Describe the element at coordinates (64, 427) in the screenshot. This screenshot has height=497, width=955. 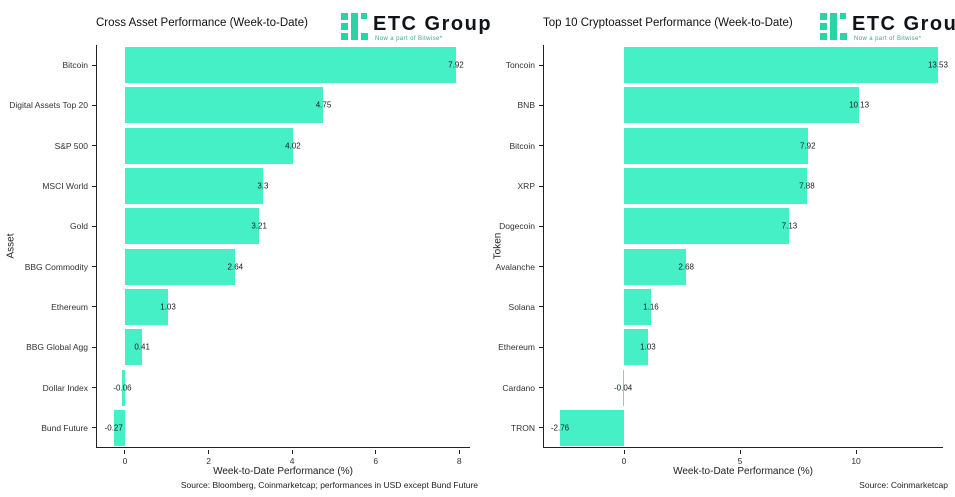
I see `y-axis-category-label: Bund Future` at that location.